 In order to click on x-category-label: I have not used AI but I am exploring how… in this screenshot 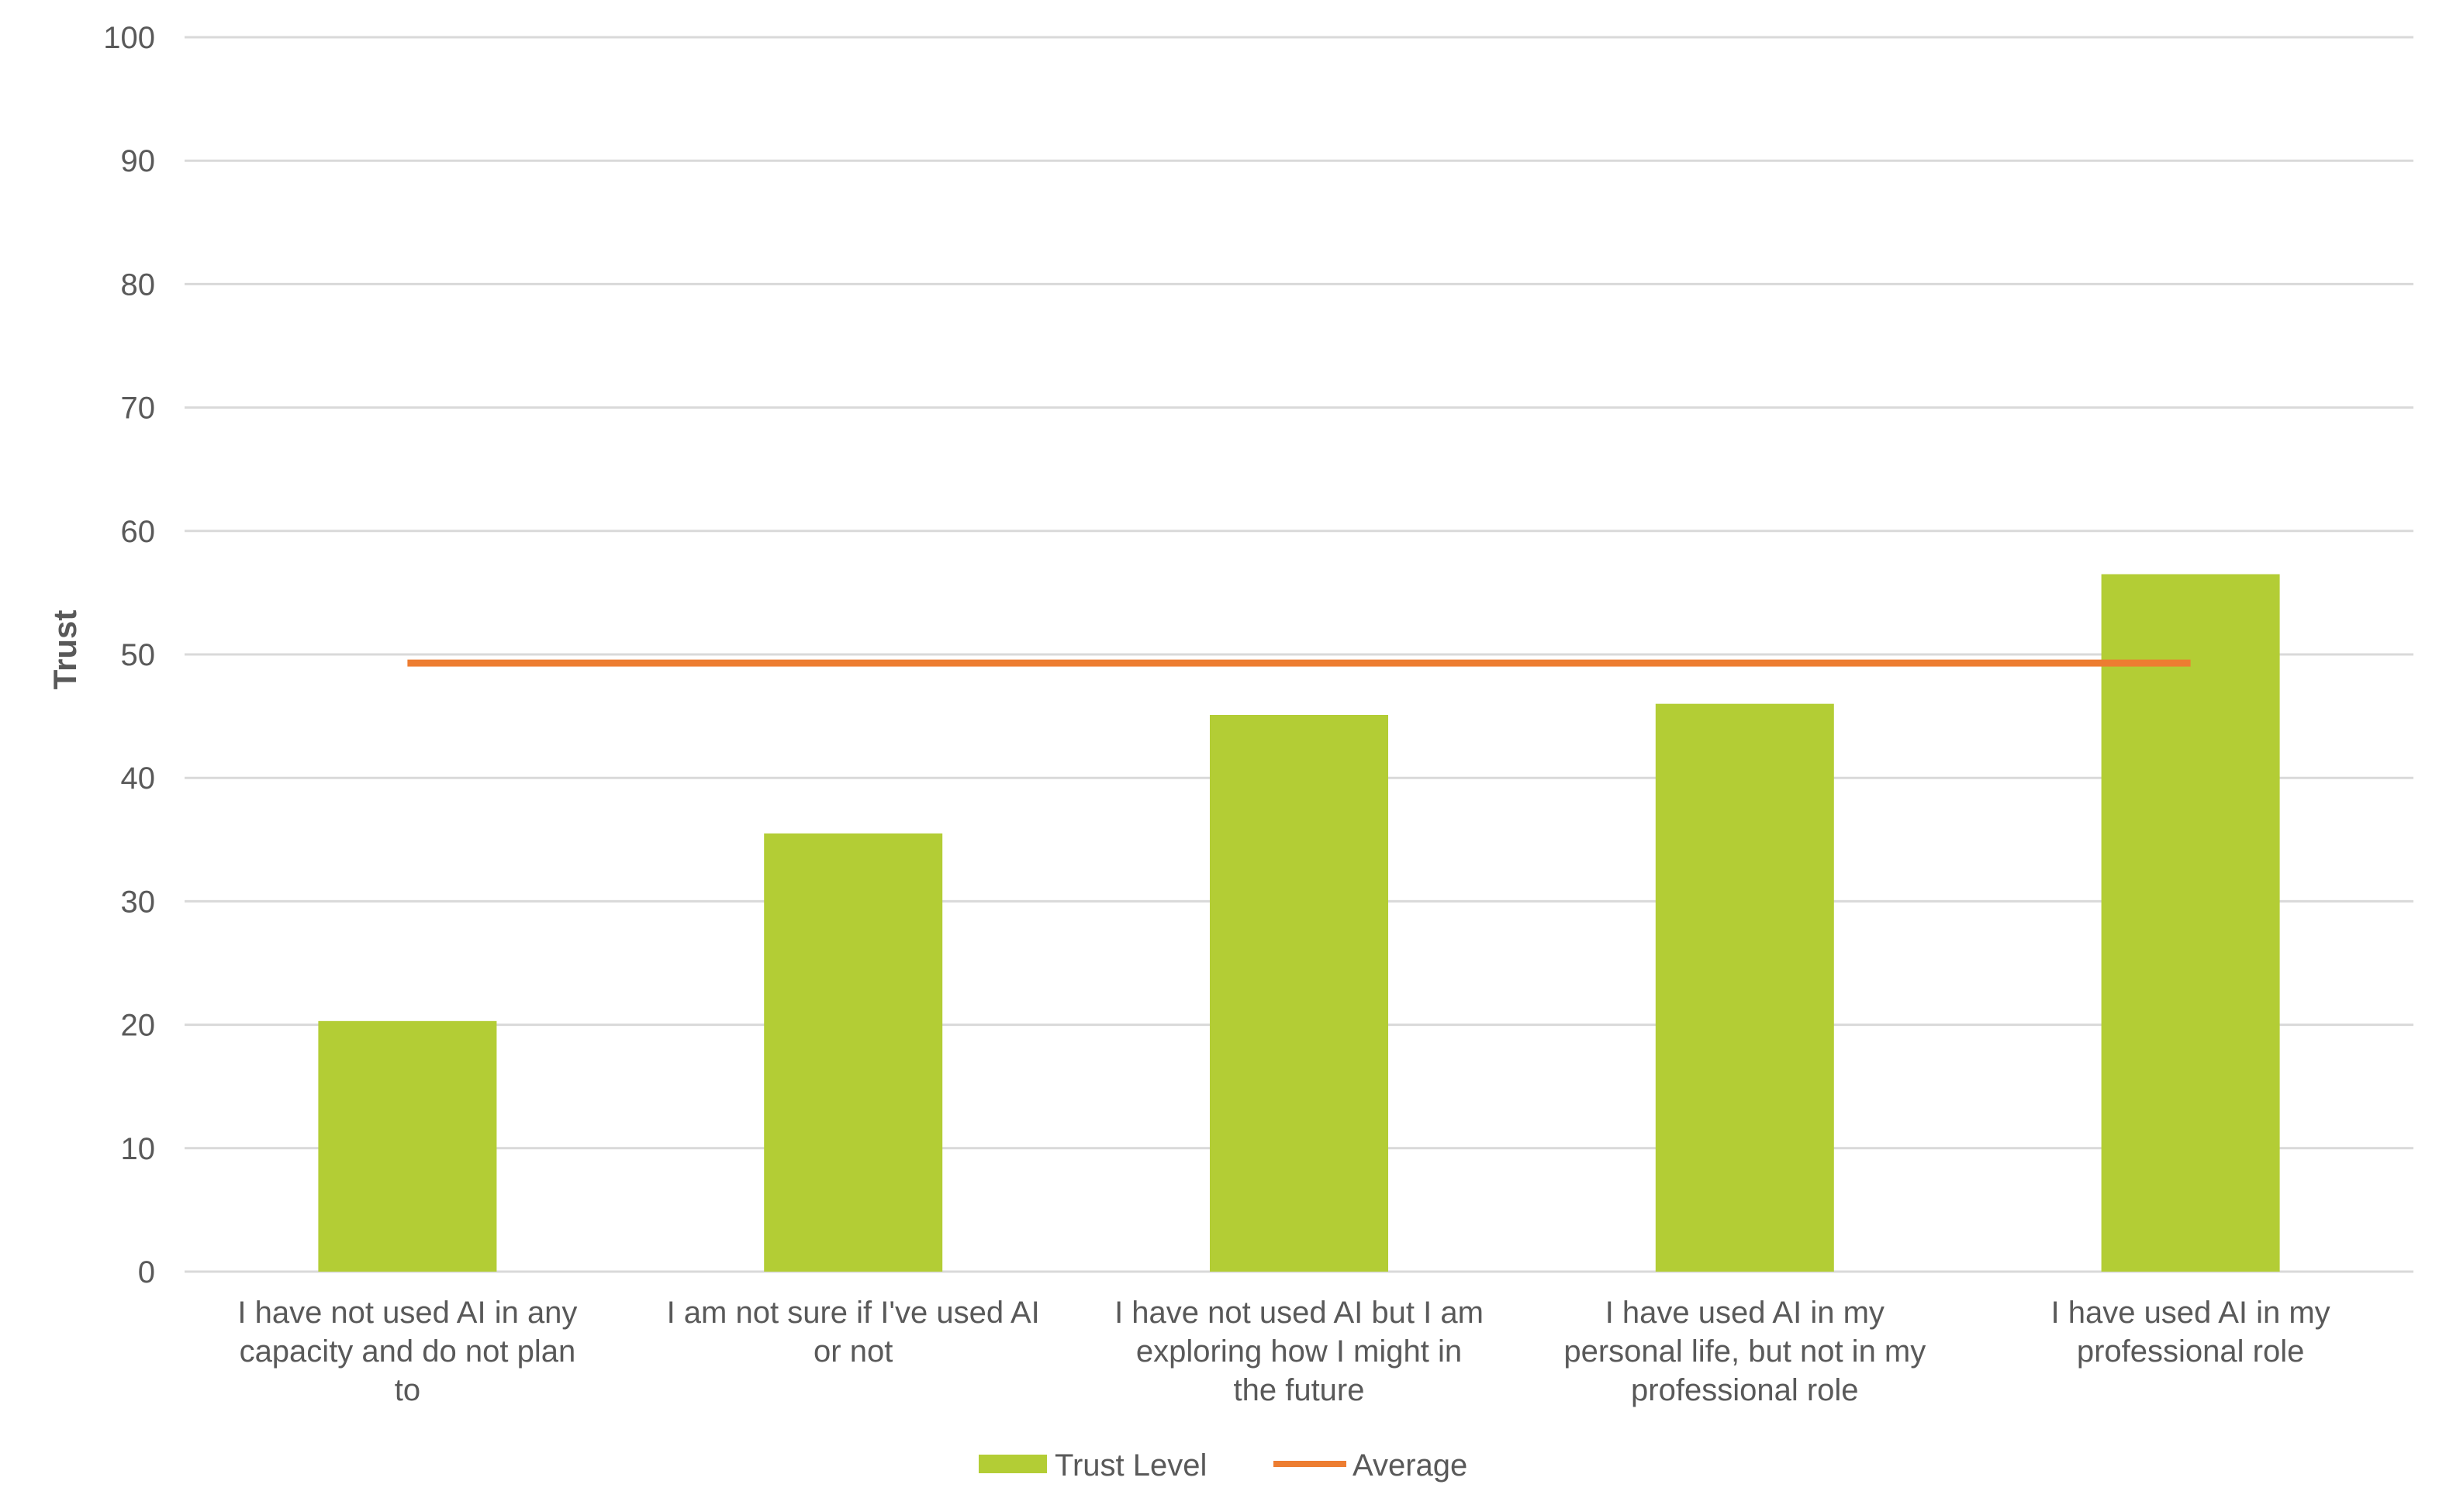, I will do `click(1299, 1351)`.